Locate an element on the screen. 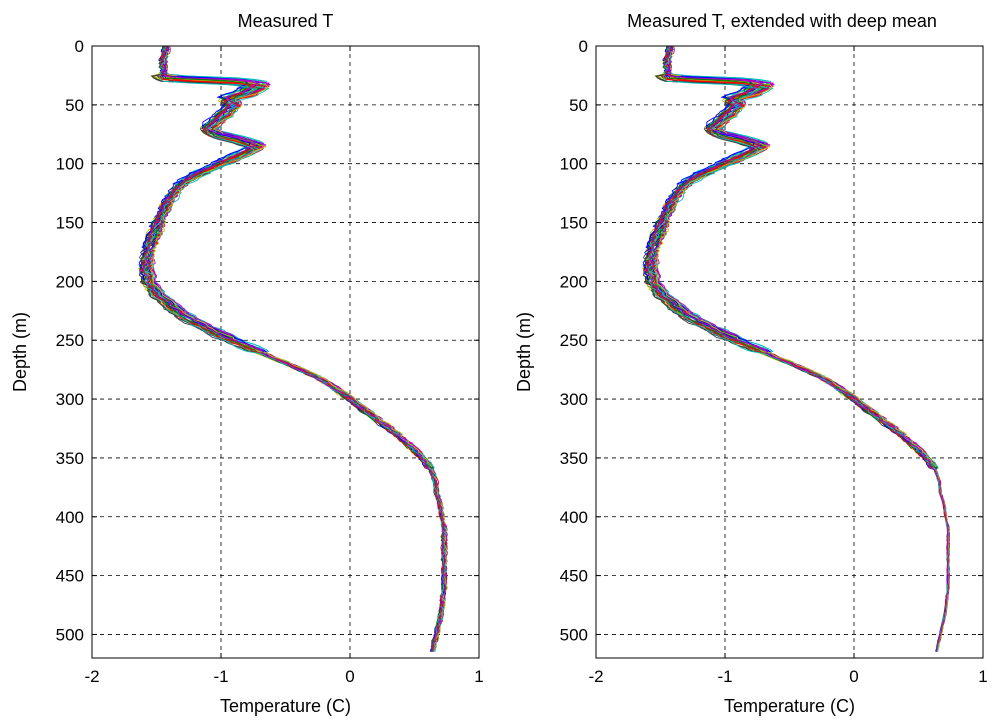  left-y-tick-label-6: 300 is located at coordinates (70, 399).